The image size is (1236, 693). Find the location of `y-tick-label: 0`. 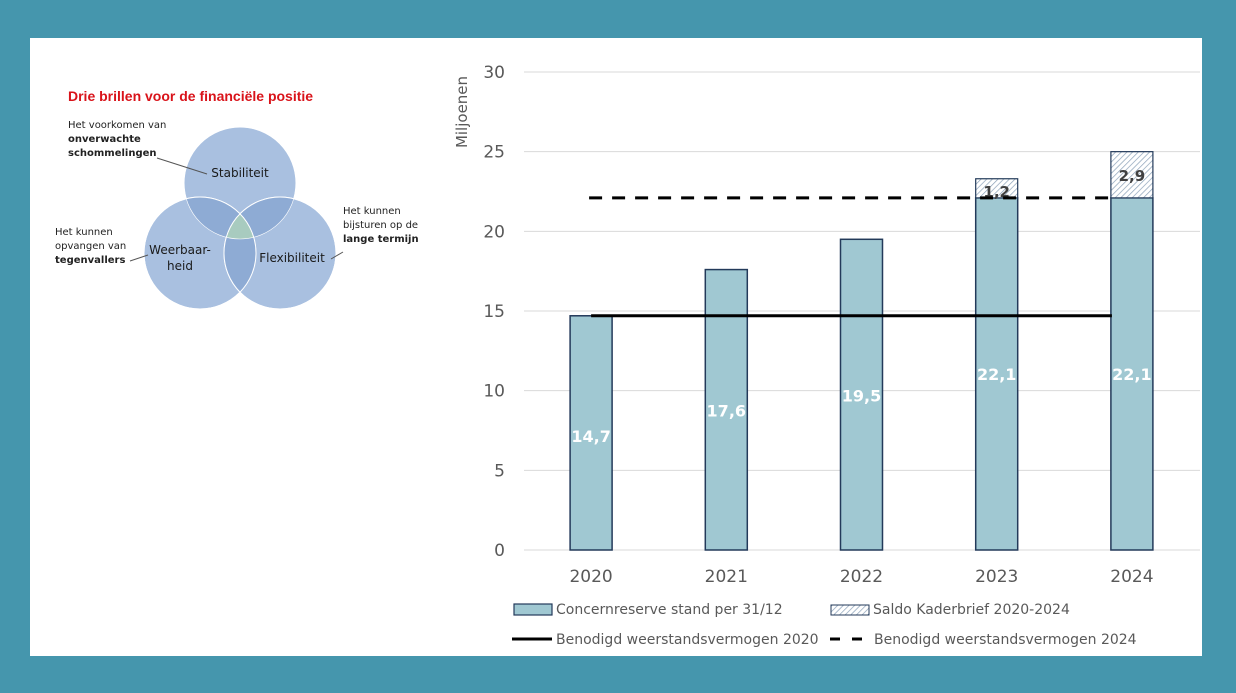

y-tick-label: 0 is located at coordinates (499, 551).